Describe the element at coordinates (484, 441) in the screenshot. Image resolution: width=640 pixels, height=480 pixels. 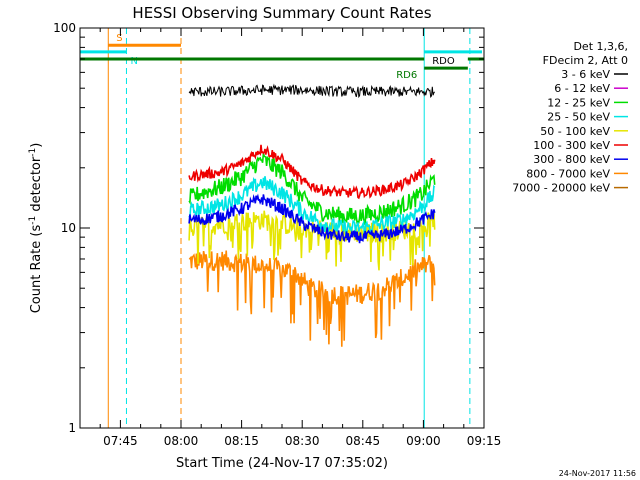
I see `x-tick-label-6: 09:15` at that location.